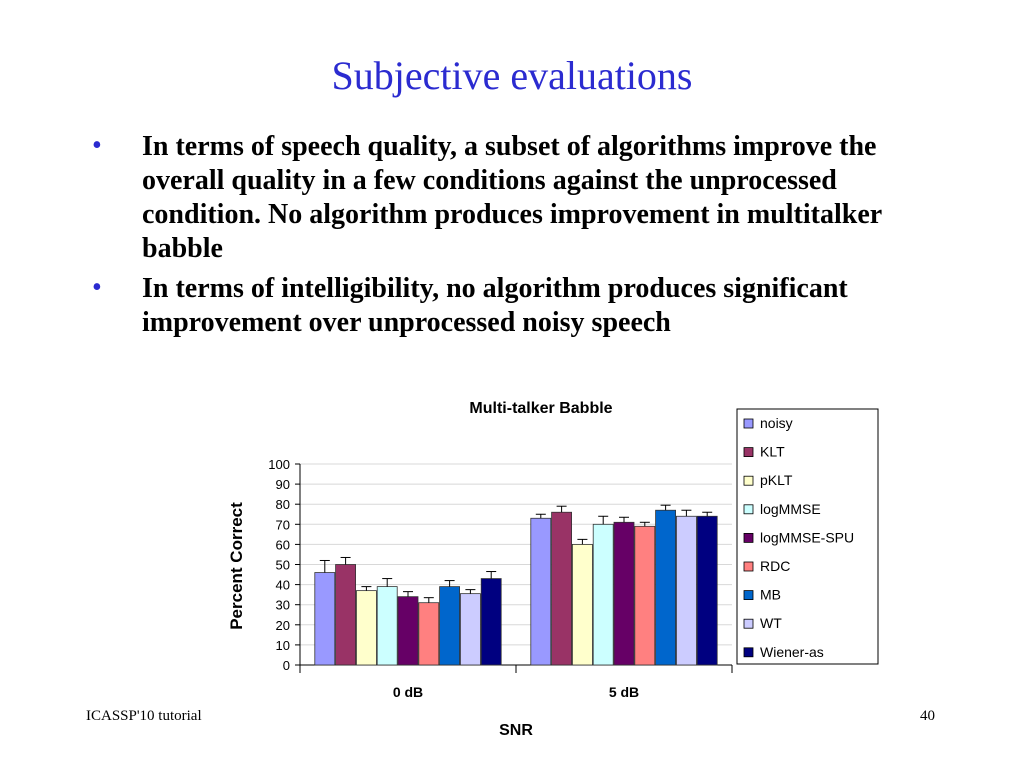  Describe the element at coordinates (770, 595) in the screenshot. I see `legend-label: MB` at that location.